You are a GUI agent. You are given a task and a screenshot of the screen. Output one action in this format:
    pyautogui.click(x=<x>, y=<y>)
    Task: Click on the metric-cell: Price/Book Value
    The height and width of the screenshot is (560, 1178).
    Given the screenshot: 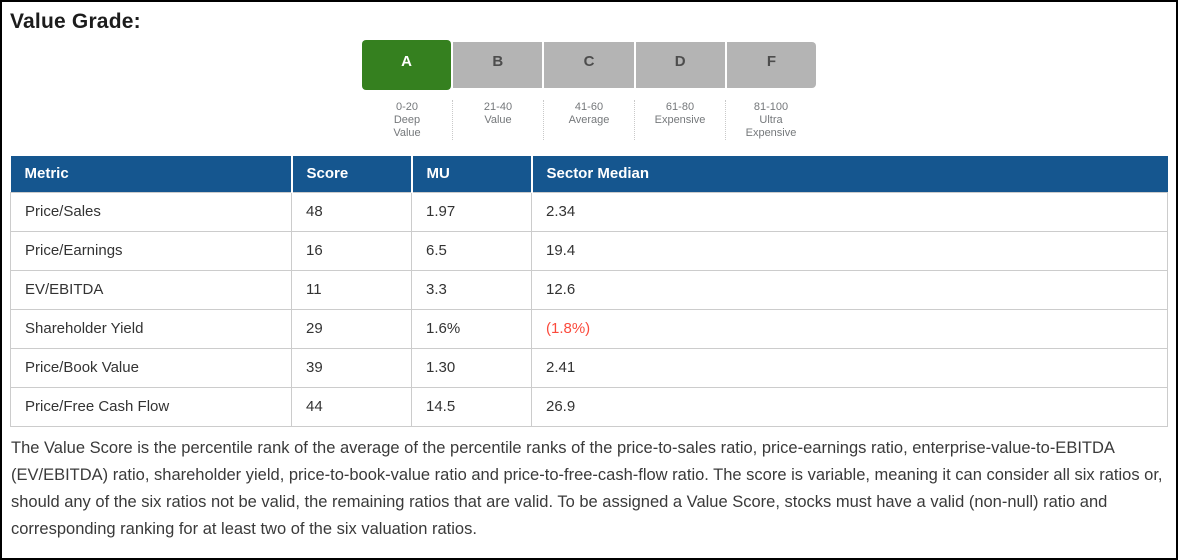 What is the action you would take?
    pyautogui.click(x=151, y=368)
    